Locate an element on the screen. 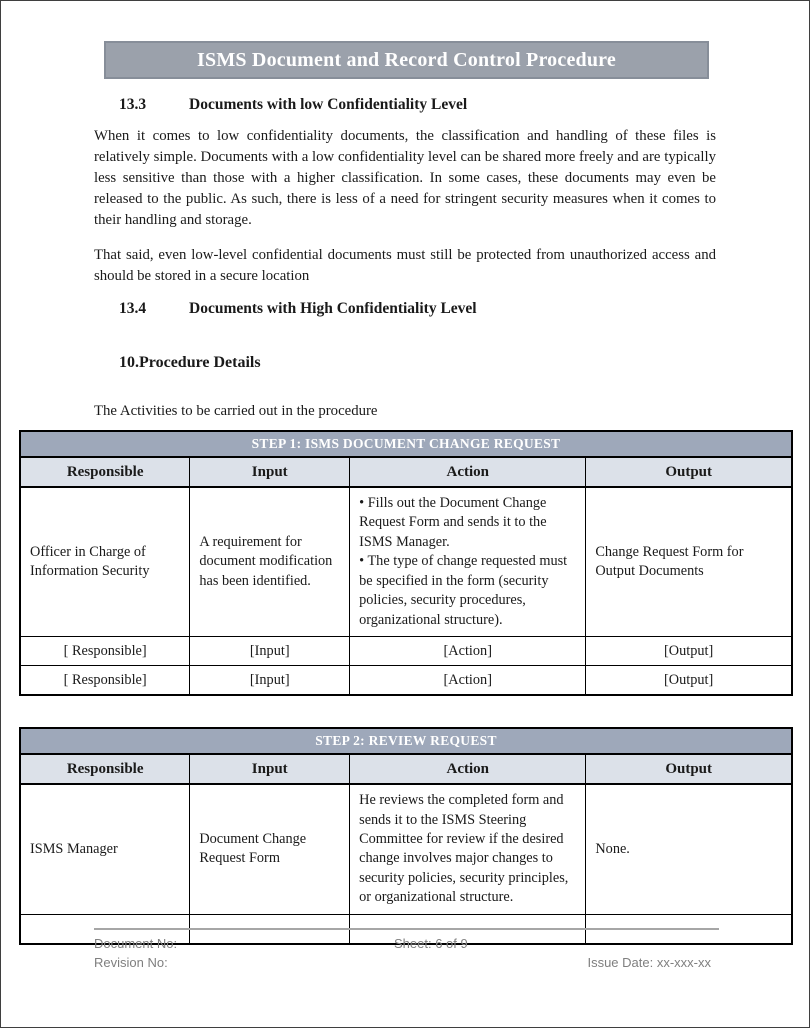  step1-header-row: Responsible Input Action Output is located at coordinates (406, 472).